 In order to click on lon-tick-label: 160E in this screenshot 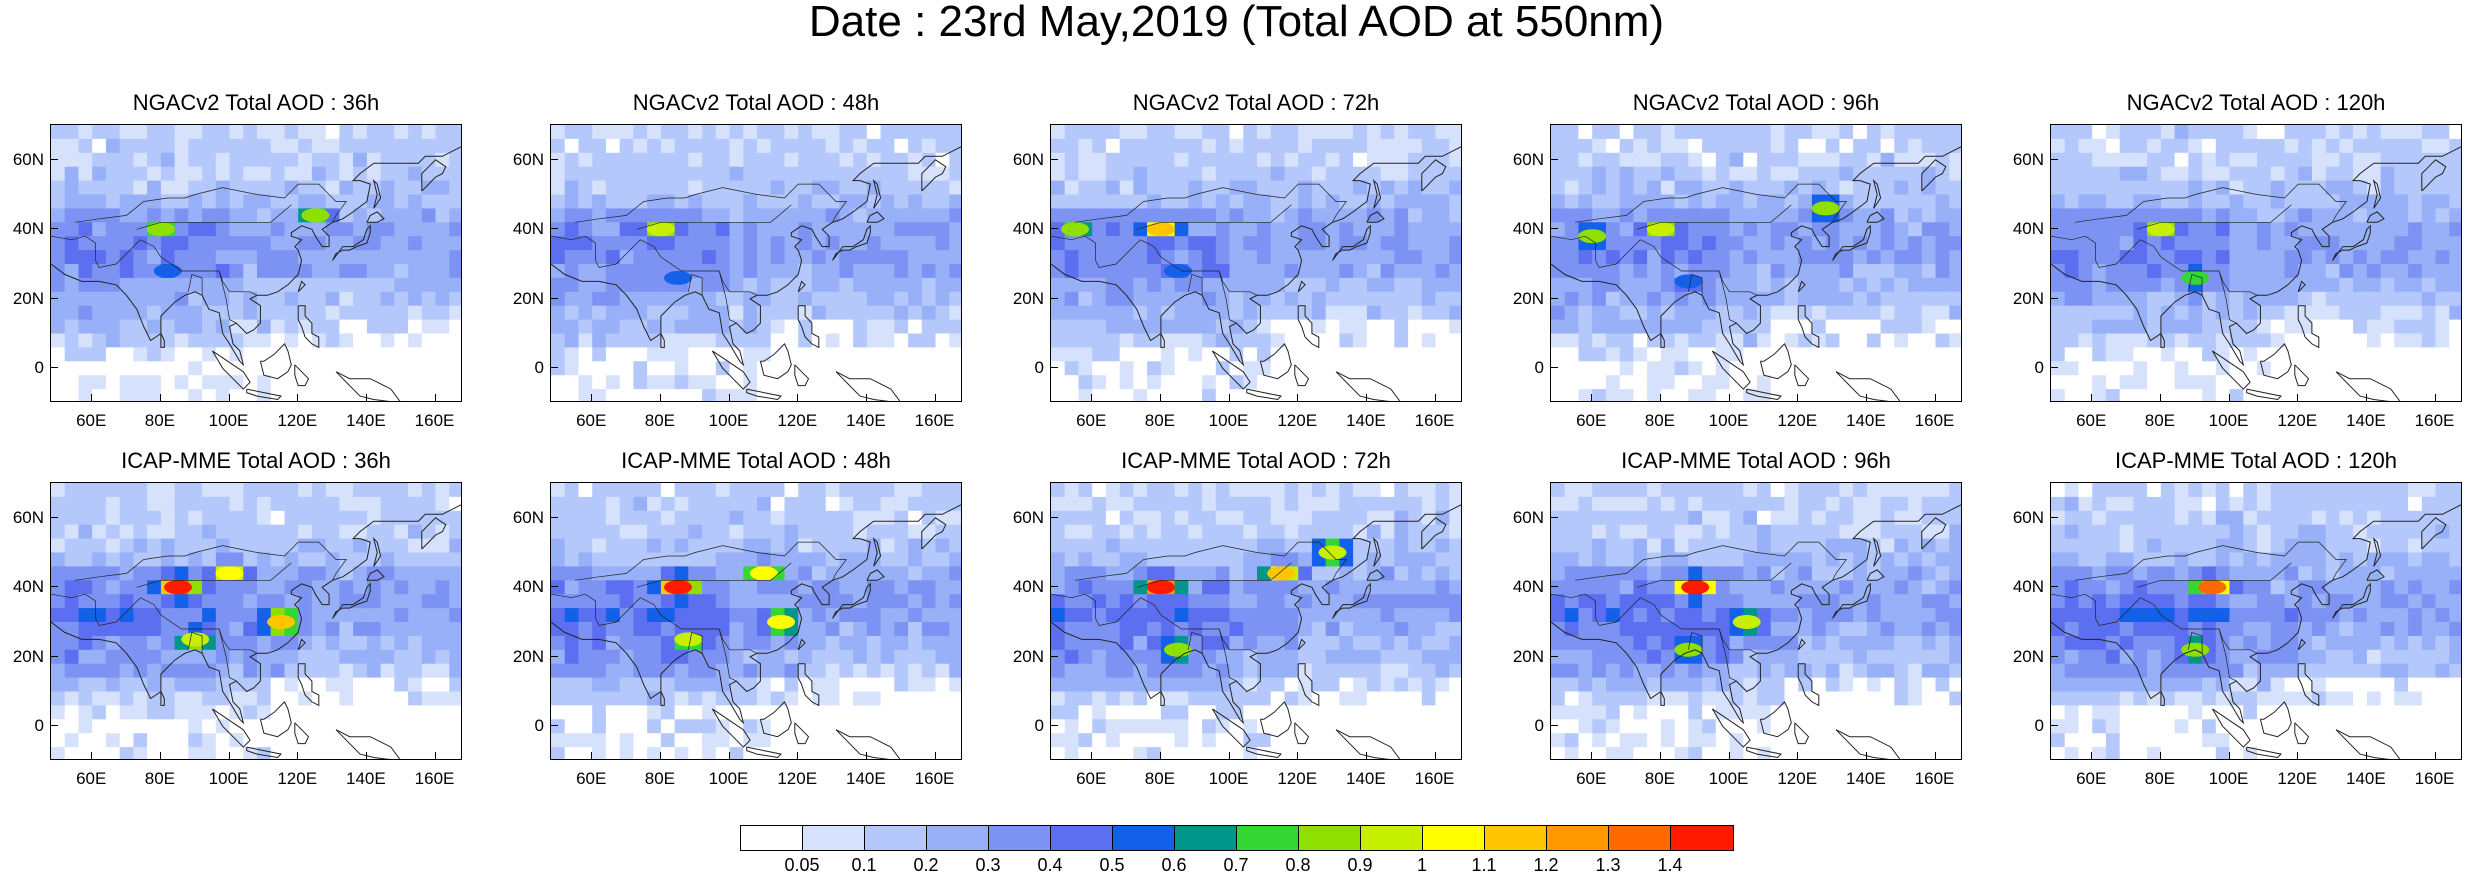, I will do `click(2435, 420)`.